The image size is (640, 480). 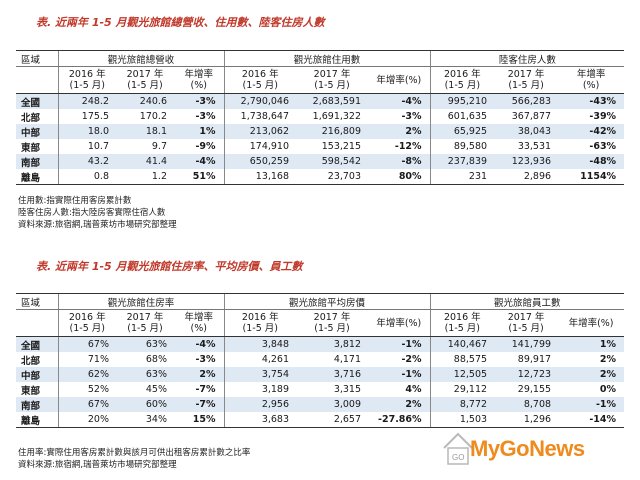 I want to click on value-cell: 240.6, so click(x=145, y=101).